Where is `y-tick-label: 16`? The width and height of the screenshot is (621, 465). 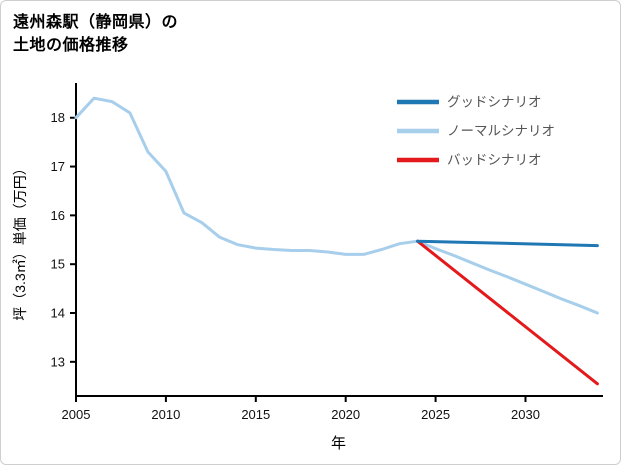
y-tick-label: 16 is located at coordinates (58, 215).